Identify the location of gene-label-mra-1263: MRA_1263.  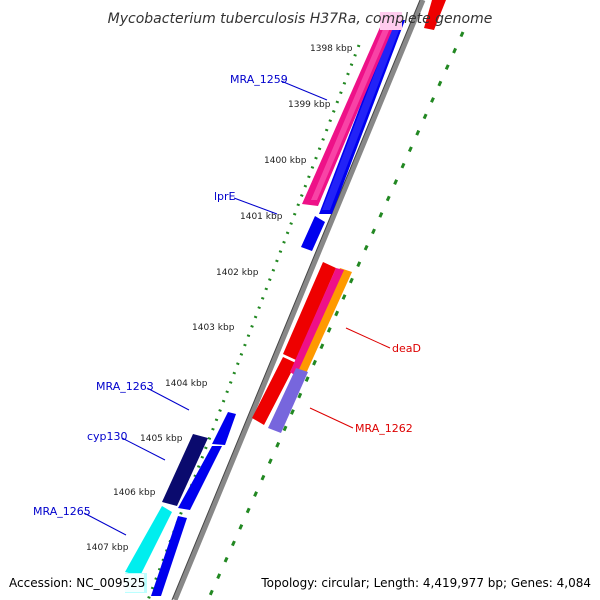
(125, 386).